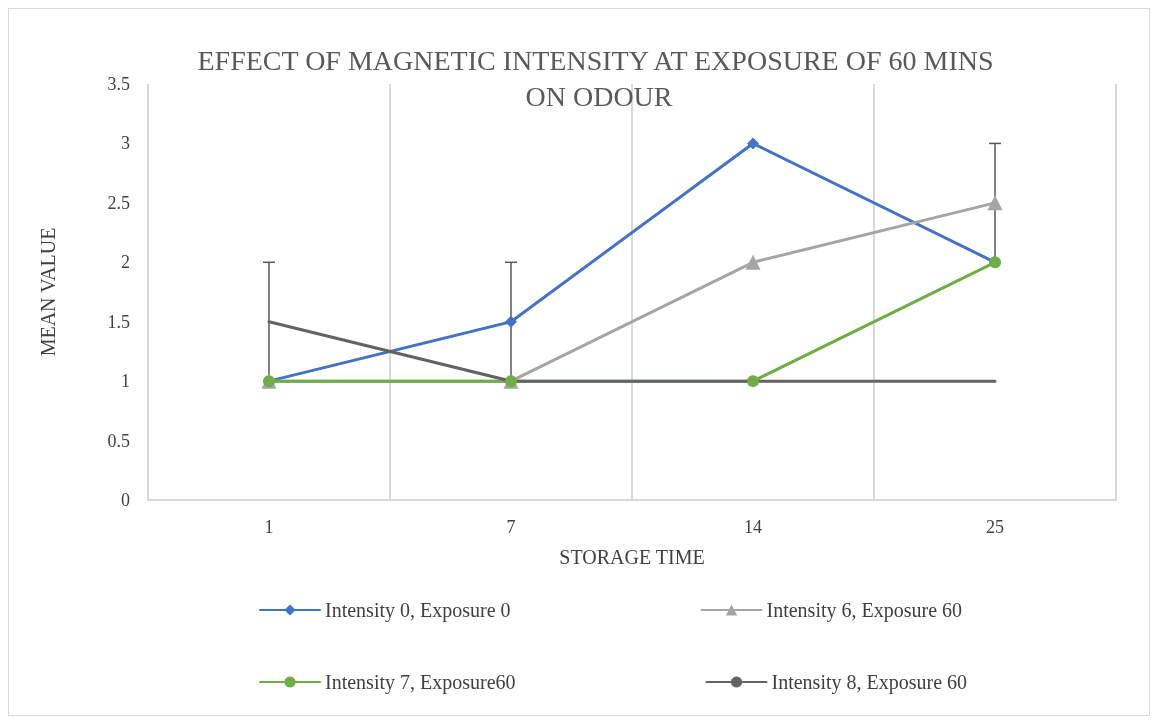  What do you see at coordinates (864, 610) in the screenshot?
I see `legend-label: Intensity 6, Exposure 60` at bounding box center [864, 610].